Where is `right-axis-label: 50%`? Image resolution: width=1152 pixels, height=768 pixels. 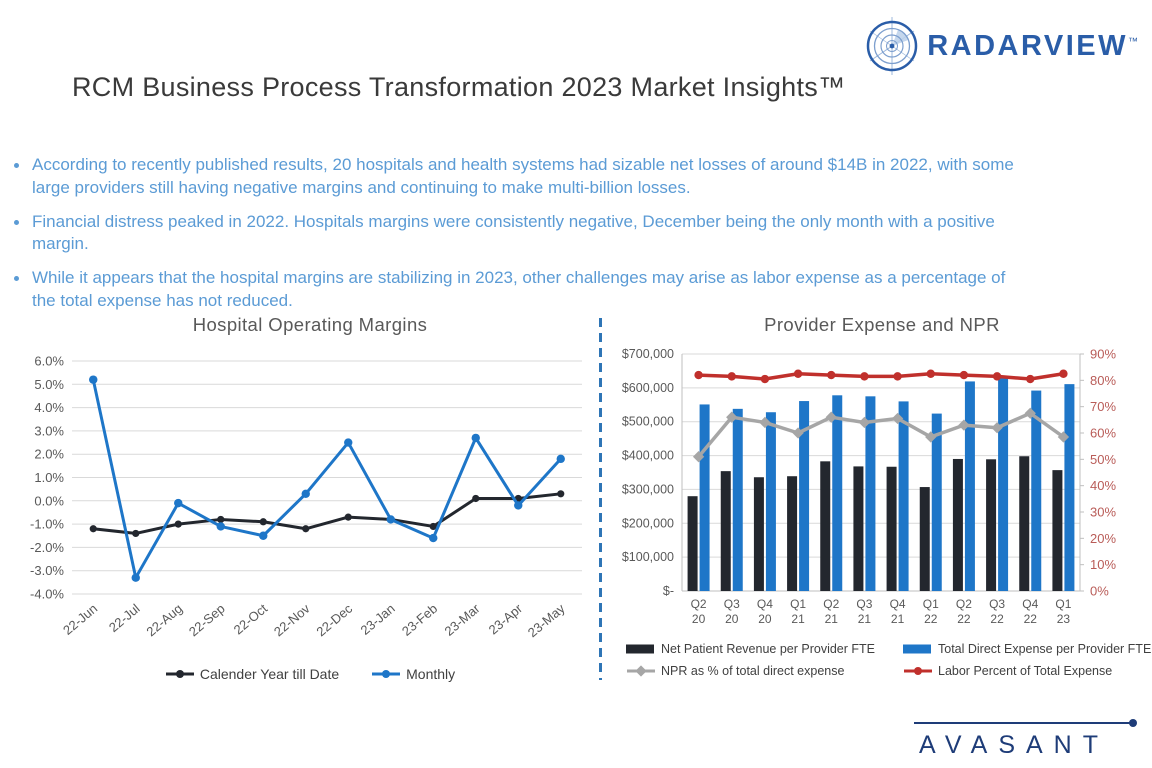 right-axis-label: 50% is located at coordinates (1103, 459).